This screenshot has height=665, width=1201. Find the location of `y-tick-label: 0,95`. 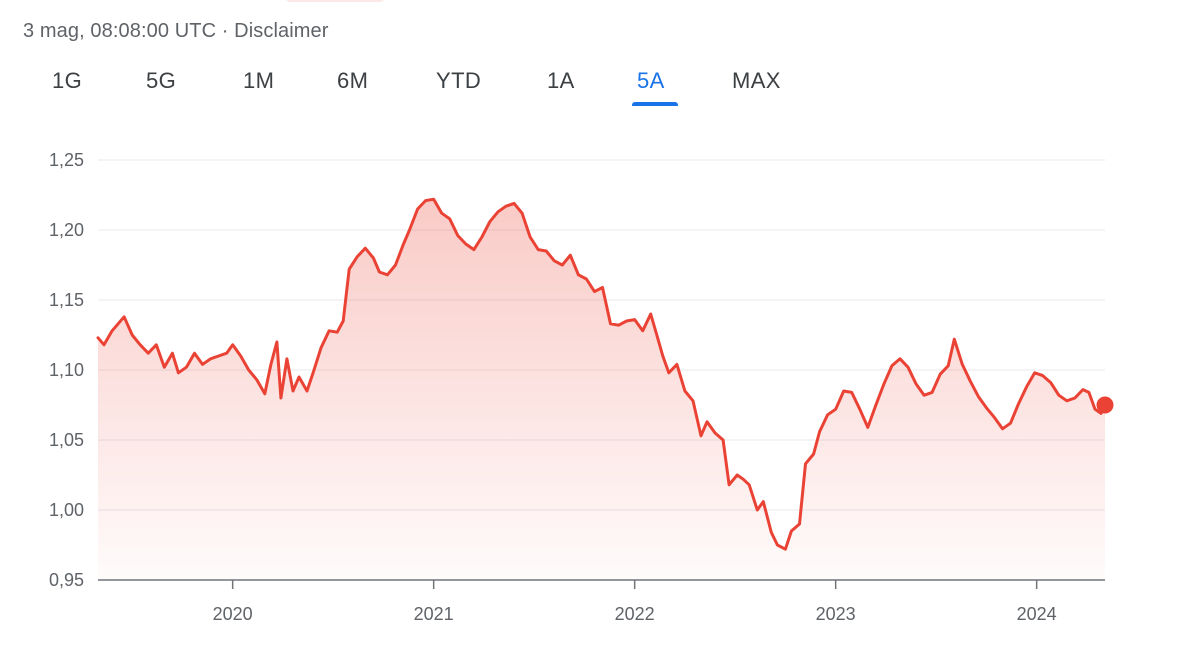

y-tick-label: 0,95 is located at coordinates (66, 580).